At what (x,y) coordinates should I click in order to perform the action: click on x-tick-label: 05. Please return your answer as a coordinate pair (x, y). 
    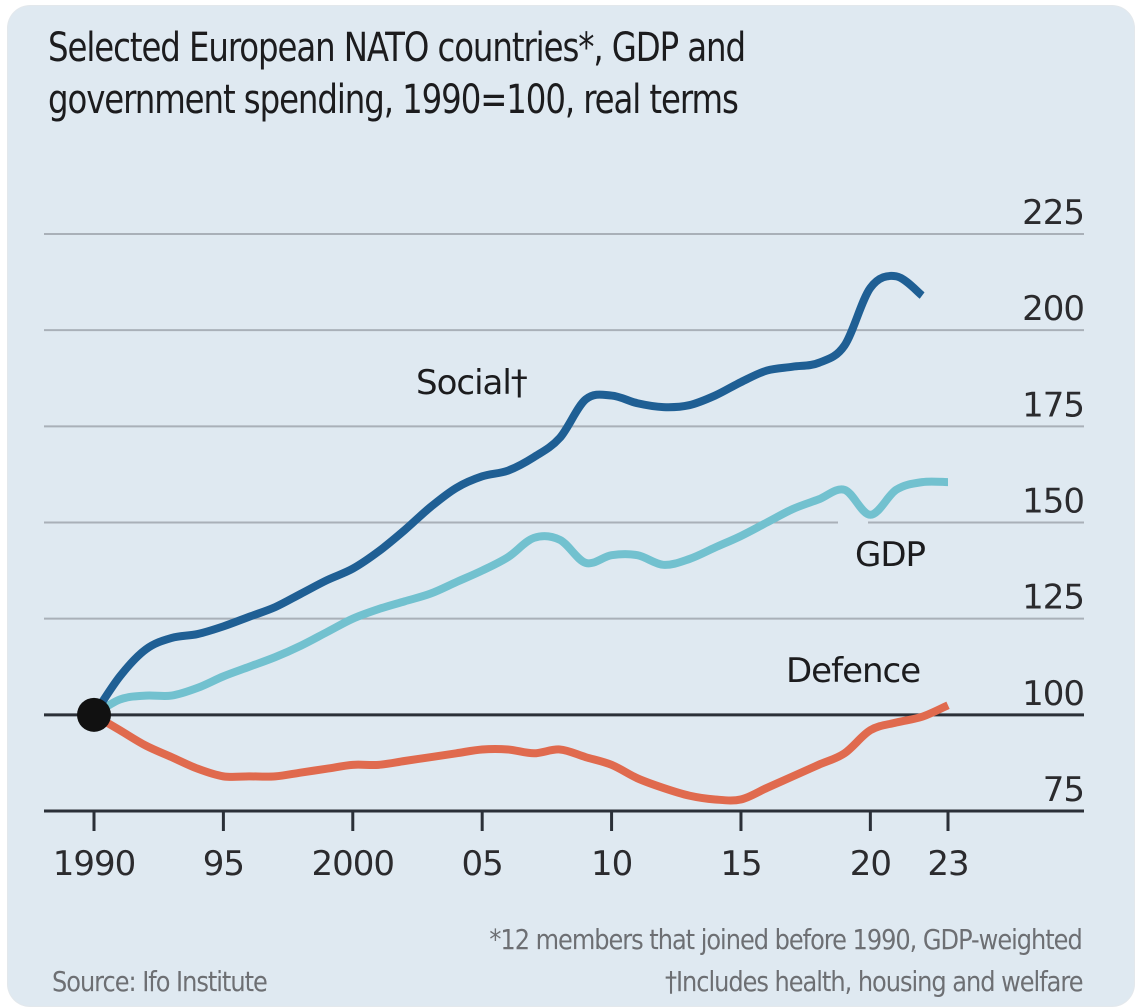
    Looking at the image, I should click on (482, 864).